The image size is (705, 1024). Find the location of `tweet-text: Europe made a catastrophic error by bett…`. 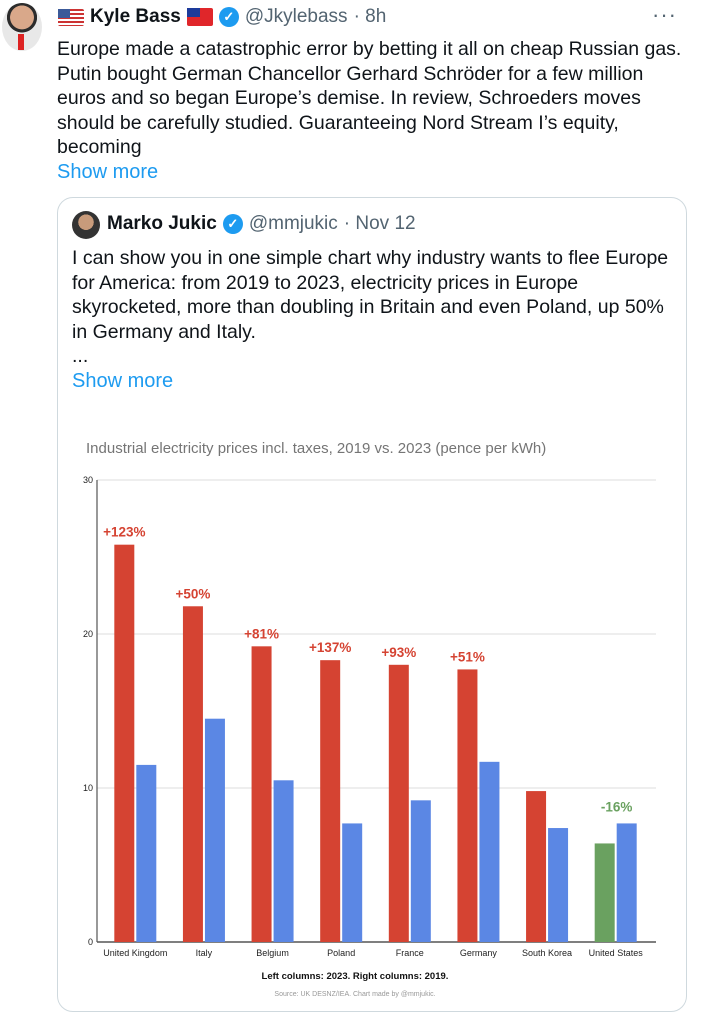

tweet-text: Europe made a catastrophic error by bett… is located at coordinates (369, 98).